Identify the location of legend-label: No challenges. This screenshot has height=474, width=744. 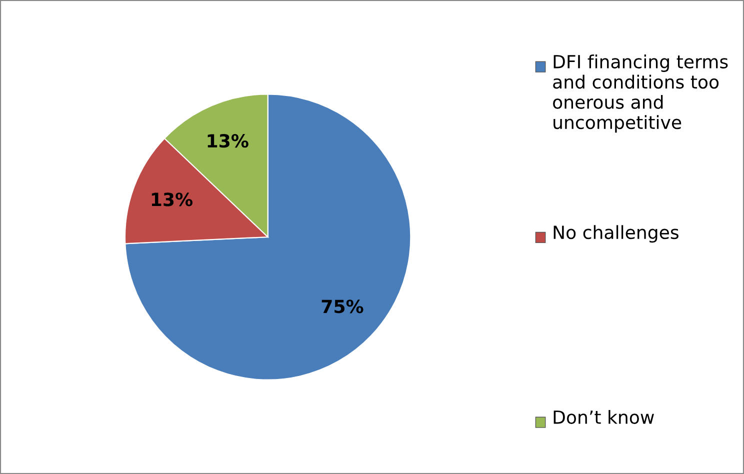
(616, 234).